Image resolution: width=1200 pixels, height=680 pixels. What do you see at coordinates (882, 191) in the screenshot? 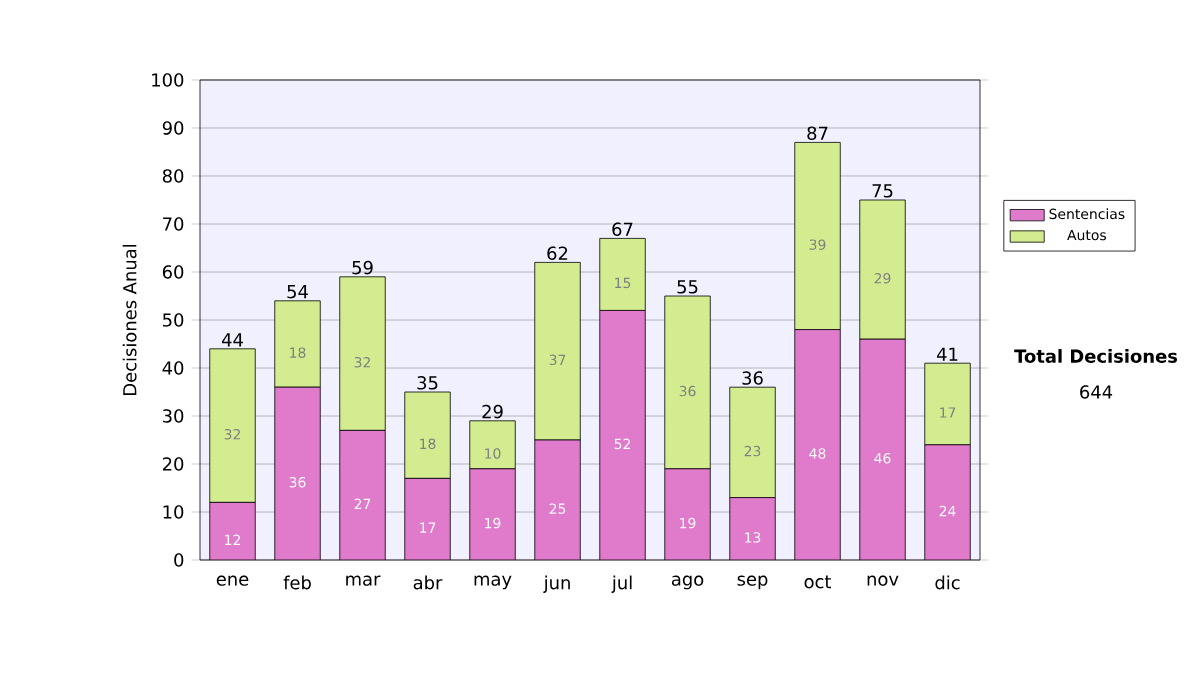
I see `total-label: 75` at bounding box center [882, 191].